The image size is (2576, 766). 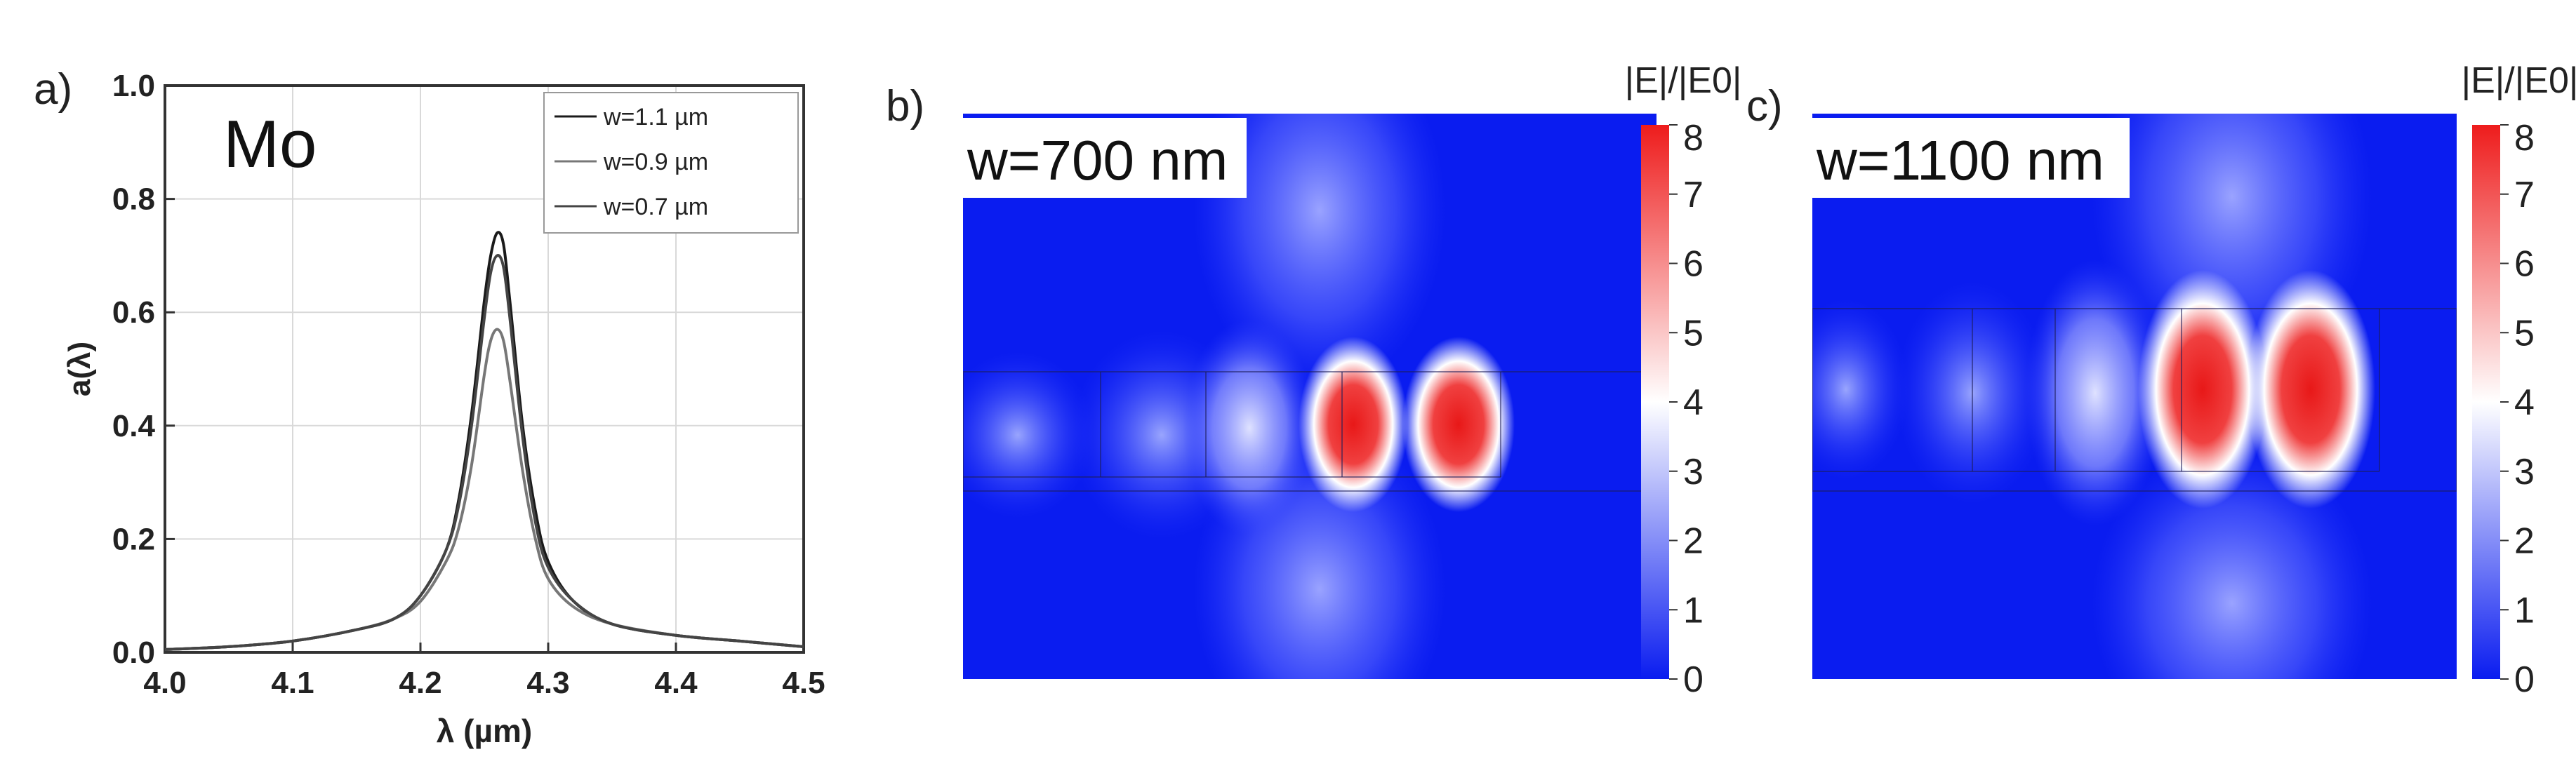 What do you see at coordinates (133, 312) in the screenshot?
I see `y-tick-label: 0.6` at bounding box center [133, 312].